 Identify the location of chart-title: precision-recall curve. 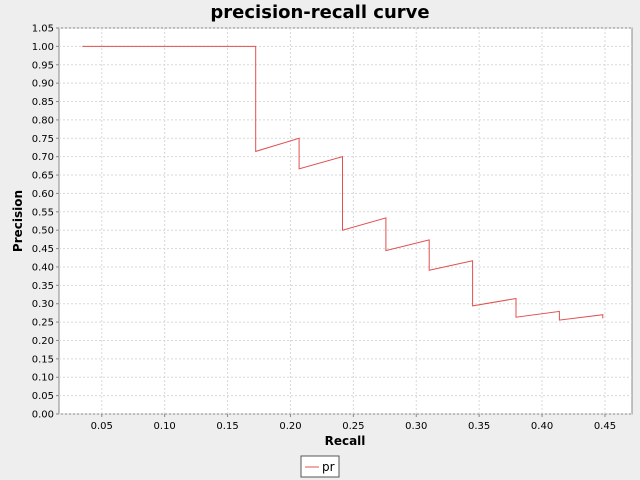
(319, 12).